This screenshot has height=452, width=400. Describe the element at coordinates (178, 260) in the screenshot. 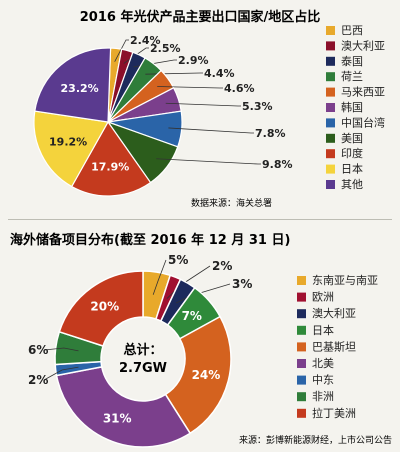

I see `donut-data-label-1: 5%` at that location.